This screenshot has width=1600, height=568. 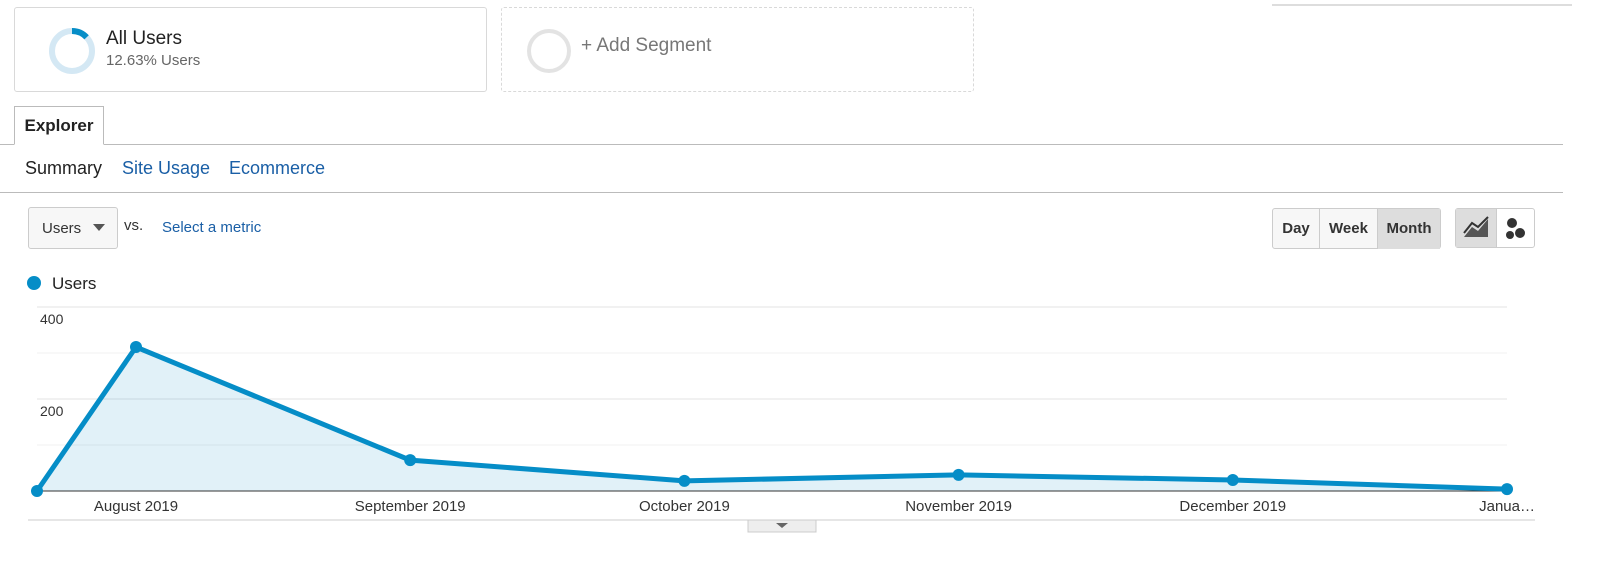 What do you see at coordinates (144, 38) in the screenshot?
I see `segment-title: All Users` at bounding box center [144, 38].